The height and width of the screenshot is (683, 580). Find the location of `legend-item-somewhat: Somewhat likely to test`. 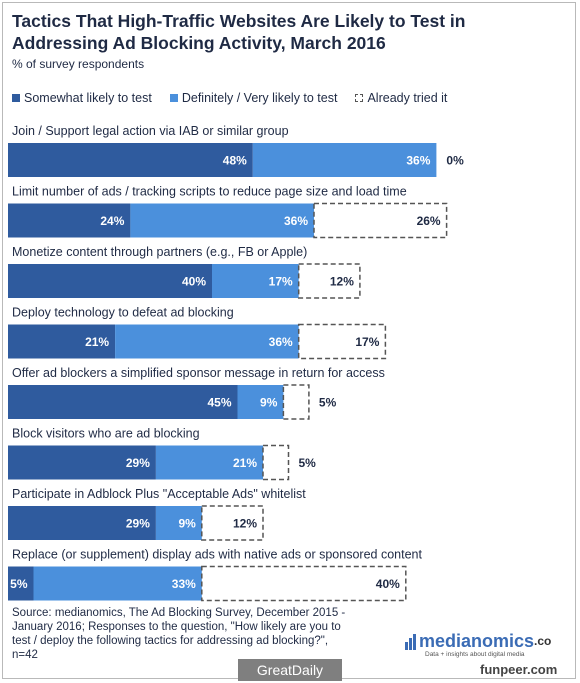

legend-item-somewhat: Somewhat likely to test is located at coordinates (82, 98).